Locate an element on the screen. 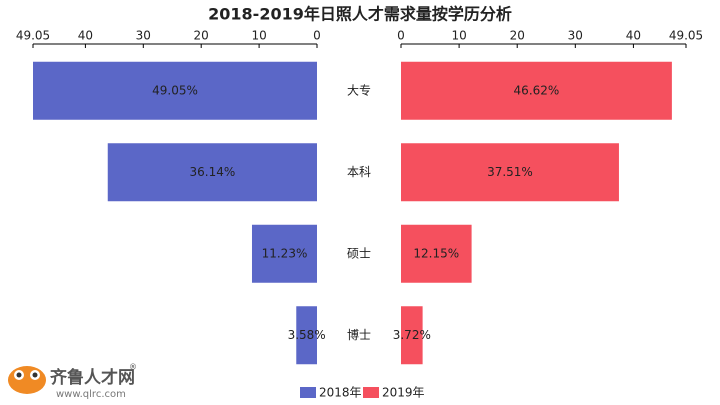  value-label: 3.58% is located at coordinates (307, 335).